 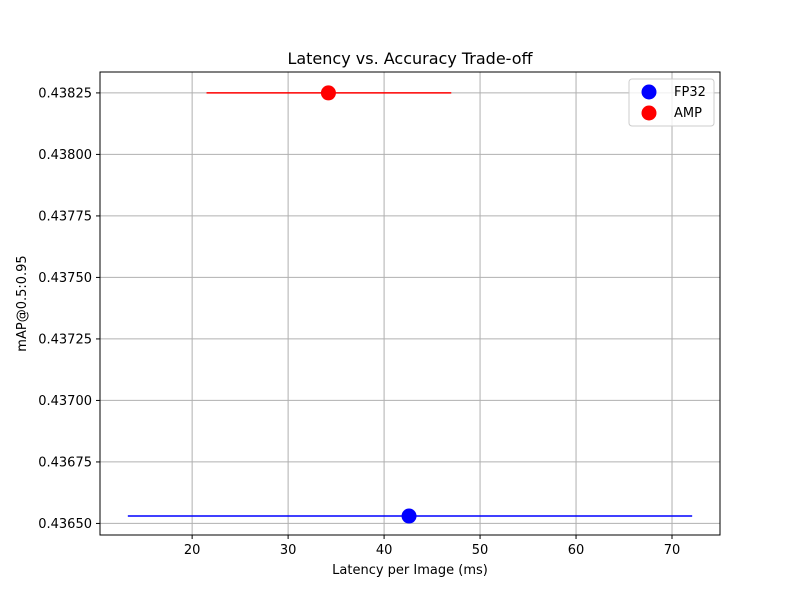 What do you see at coordinates (65, 524) in the screenshot?
I see `y-tick-label: 0.43650` at bounding box center [65, 524].